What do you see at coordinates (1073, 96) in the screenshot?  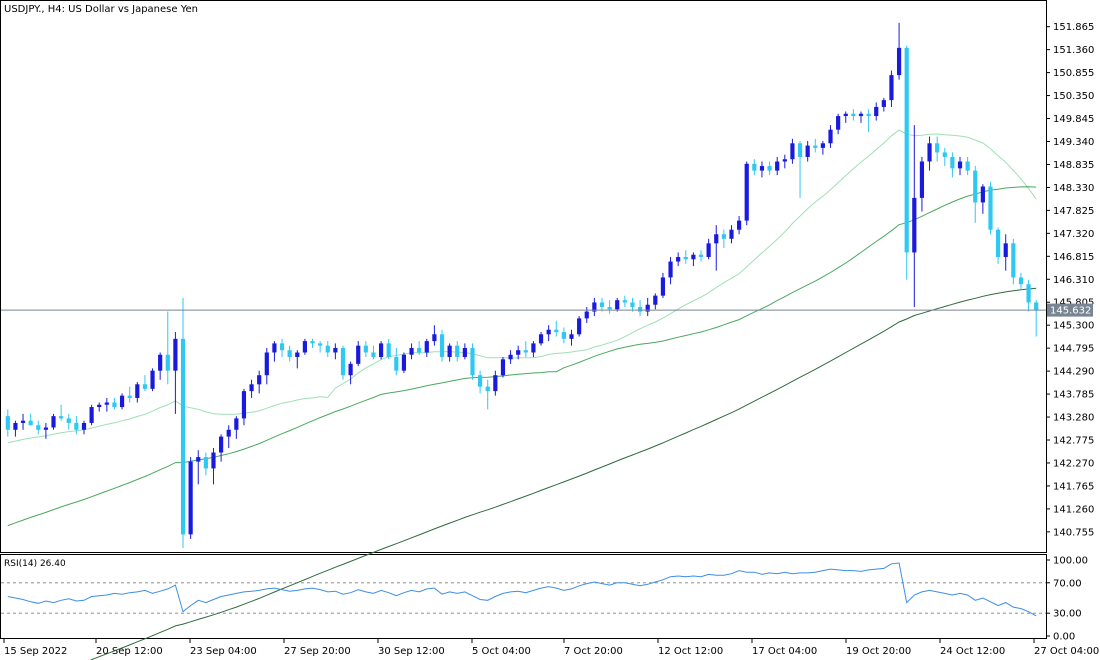 I see `price-axis-label: 150.350` at bounding box center [1073, 96].